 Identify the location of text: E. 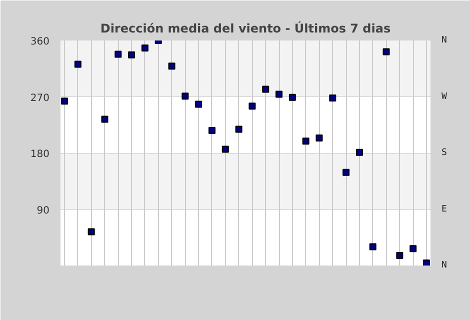
(444, 209).